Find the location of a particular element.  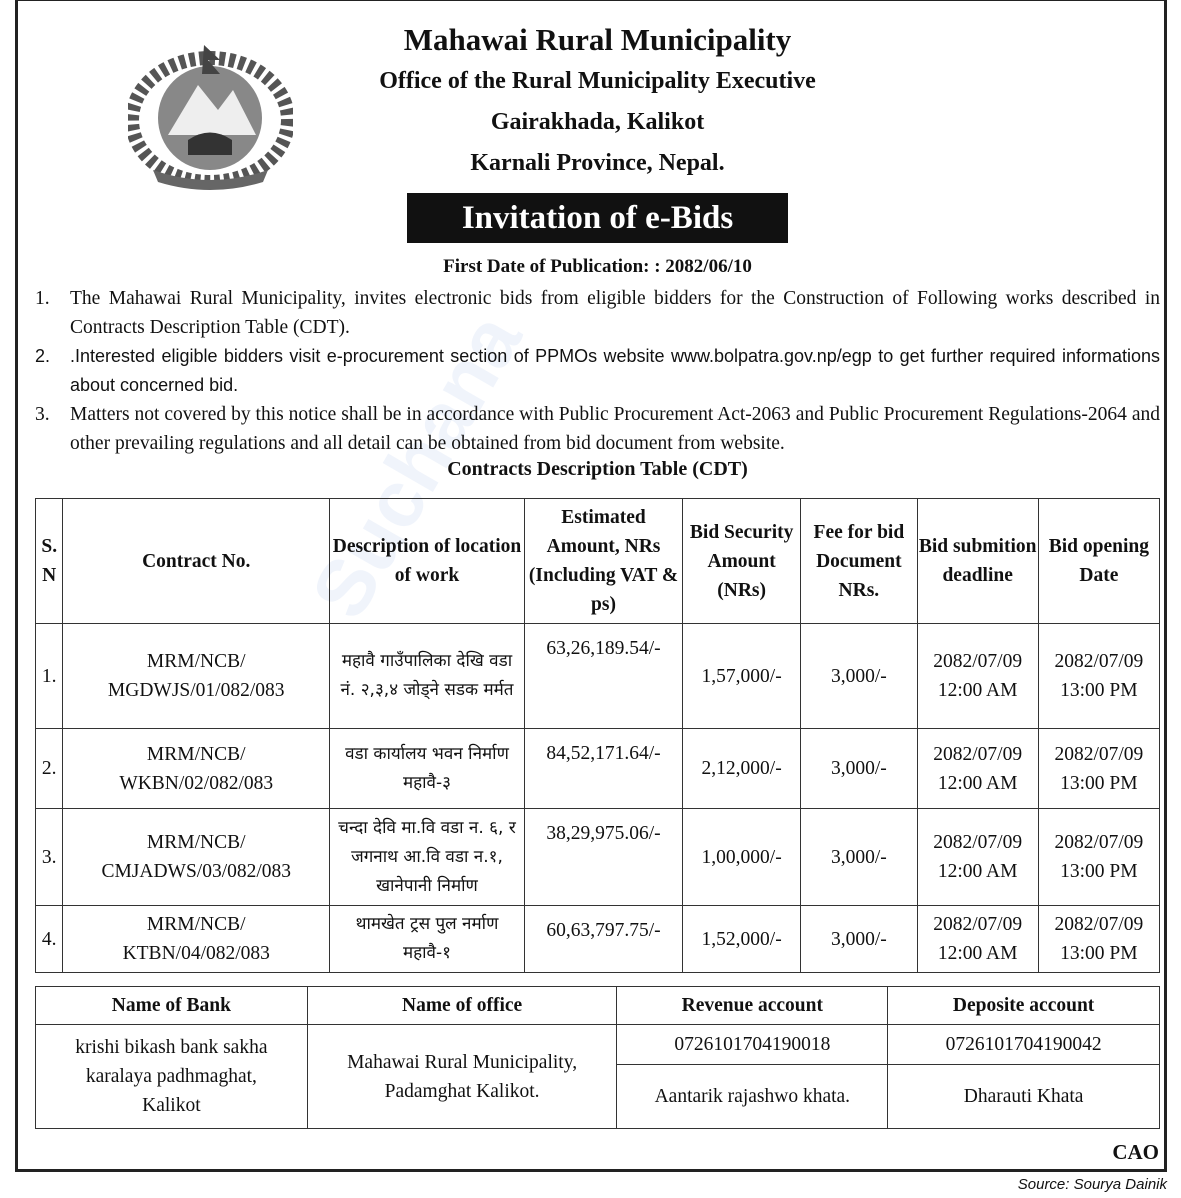

header-sn: S. N is located at coordinates (49, 561).